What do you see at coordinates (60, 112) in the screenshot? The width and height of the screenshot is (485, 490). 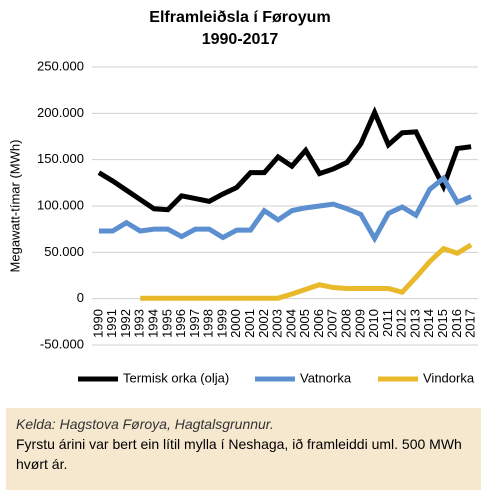 I see `y-tick-label: 200.000` at bounding box center [60, 112].